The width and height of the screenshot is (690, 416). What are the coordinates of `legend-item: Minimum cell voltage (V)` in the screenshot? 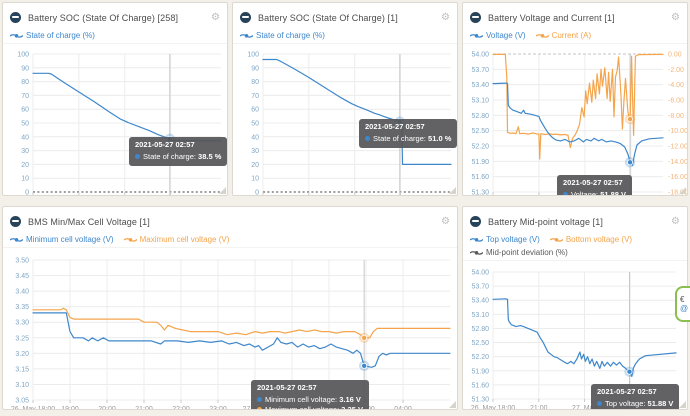 It's located at (61, 239).